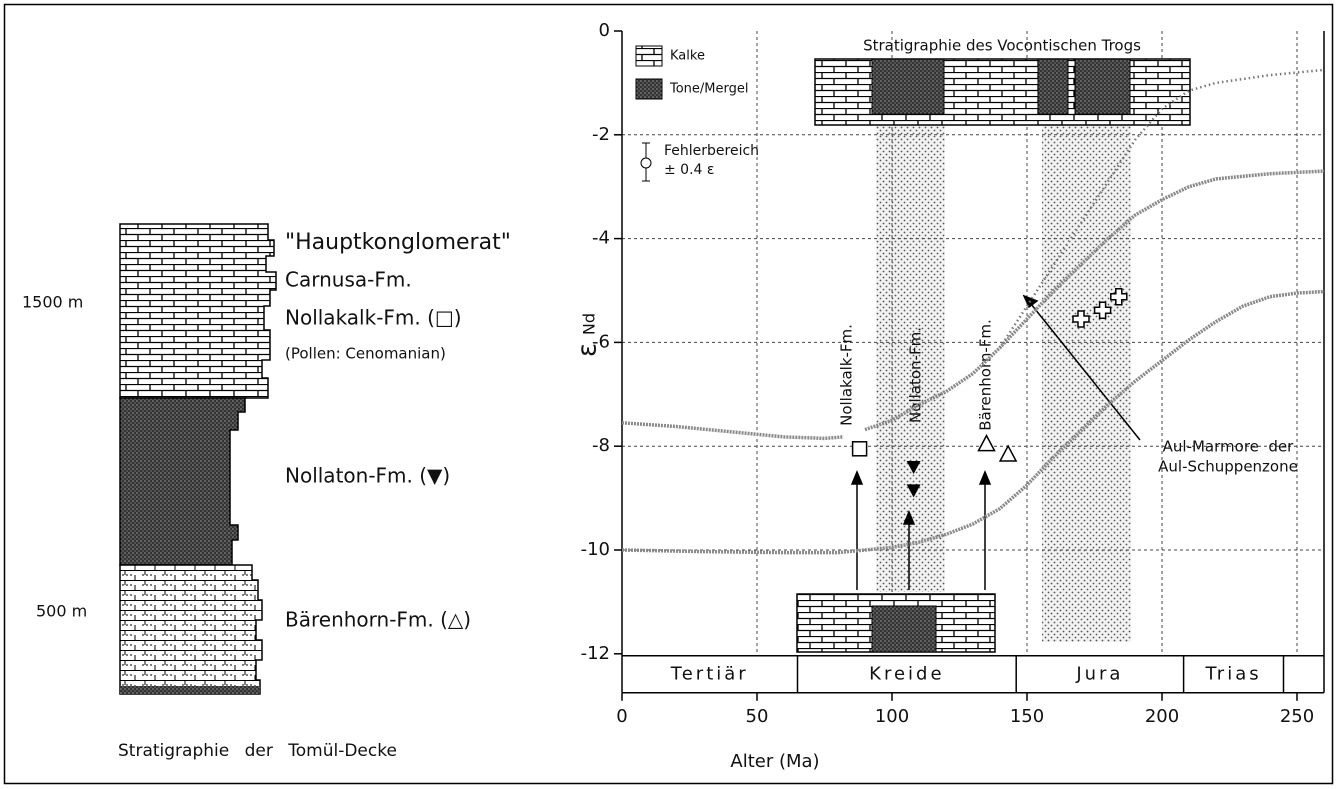  I want to click on formation-label: Nollakalk-Fm. (□), so click(373, 318).